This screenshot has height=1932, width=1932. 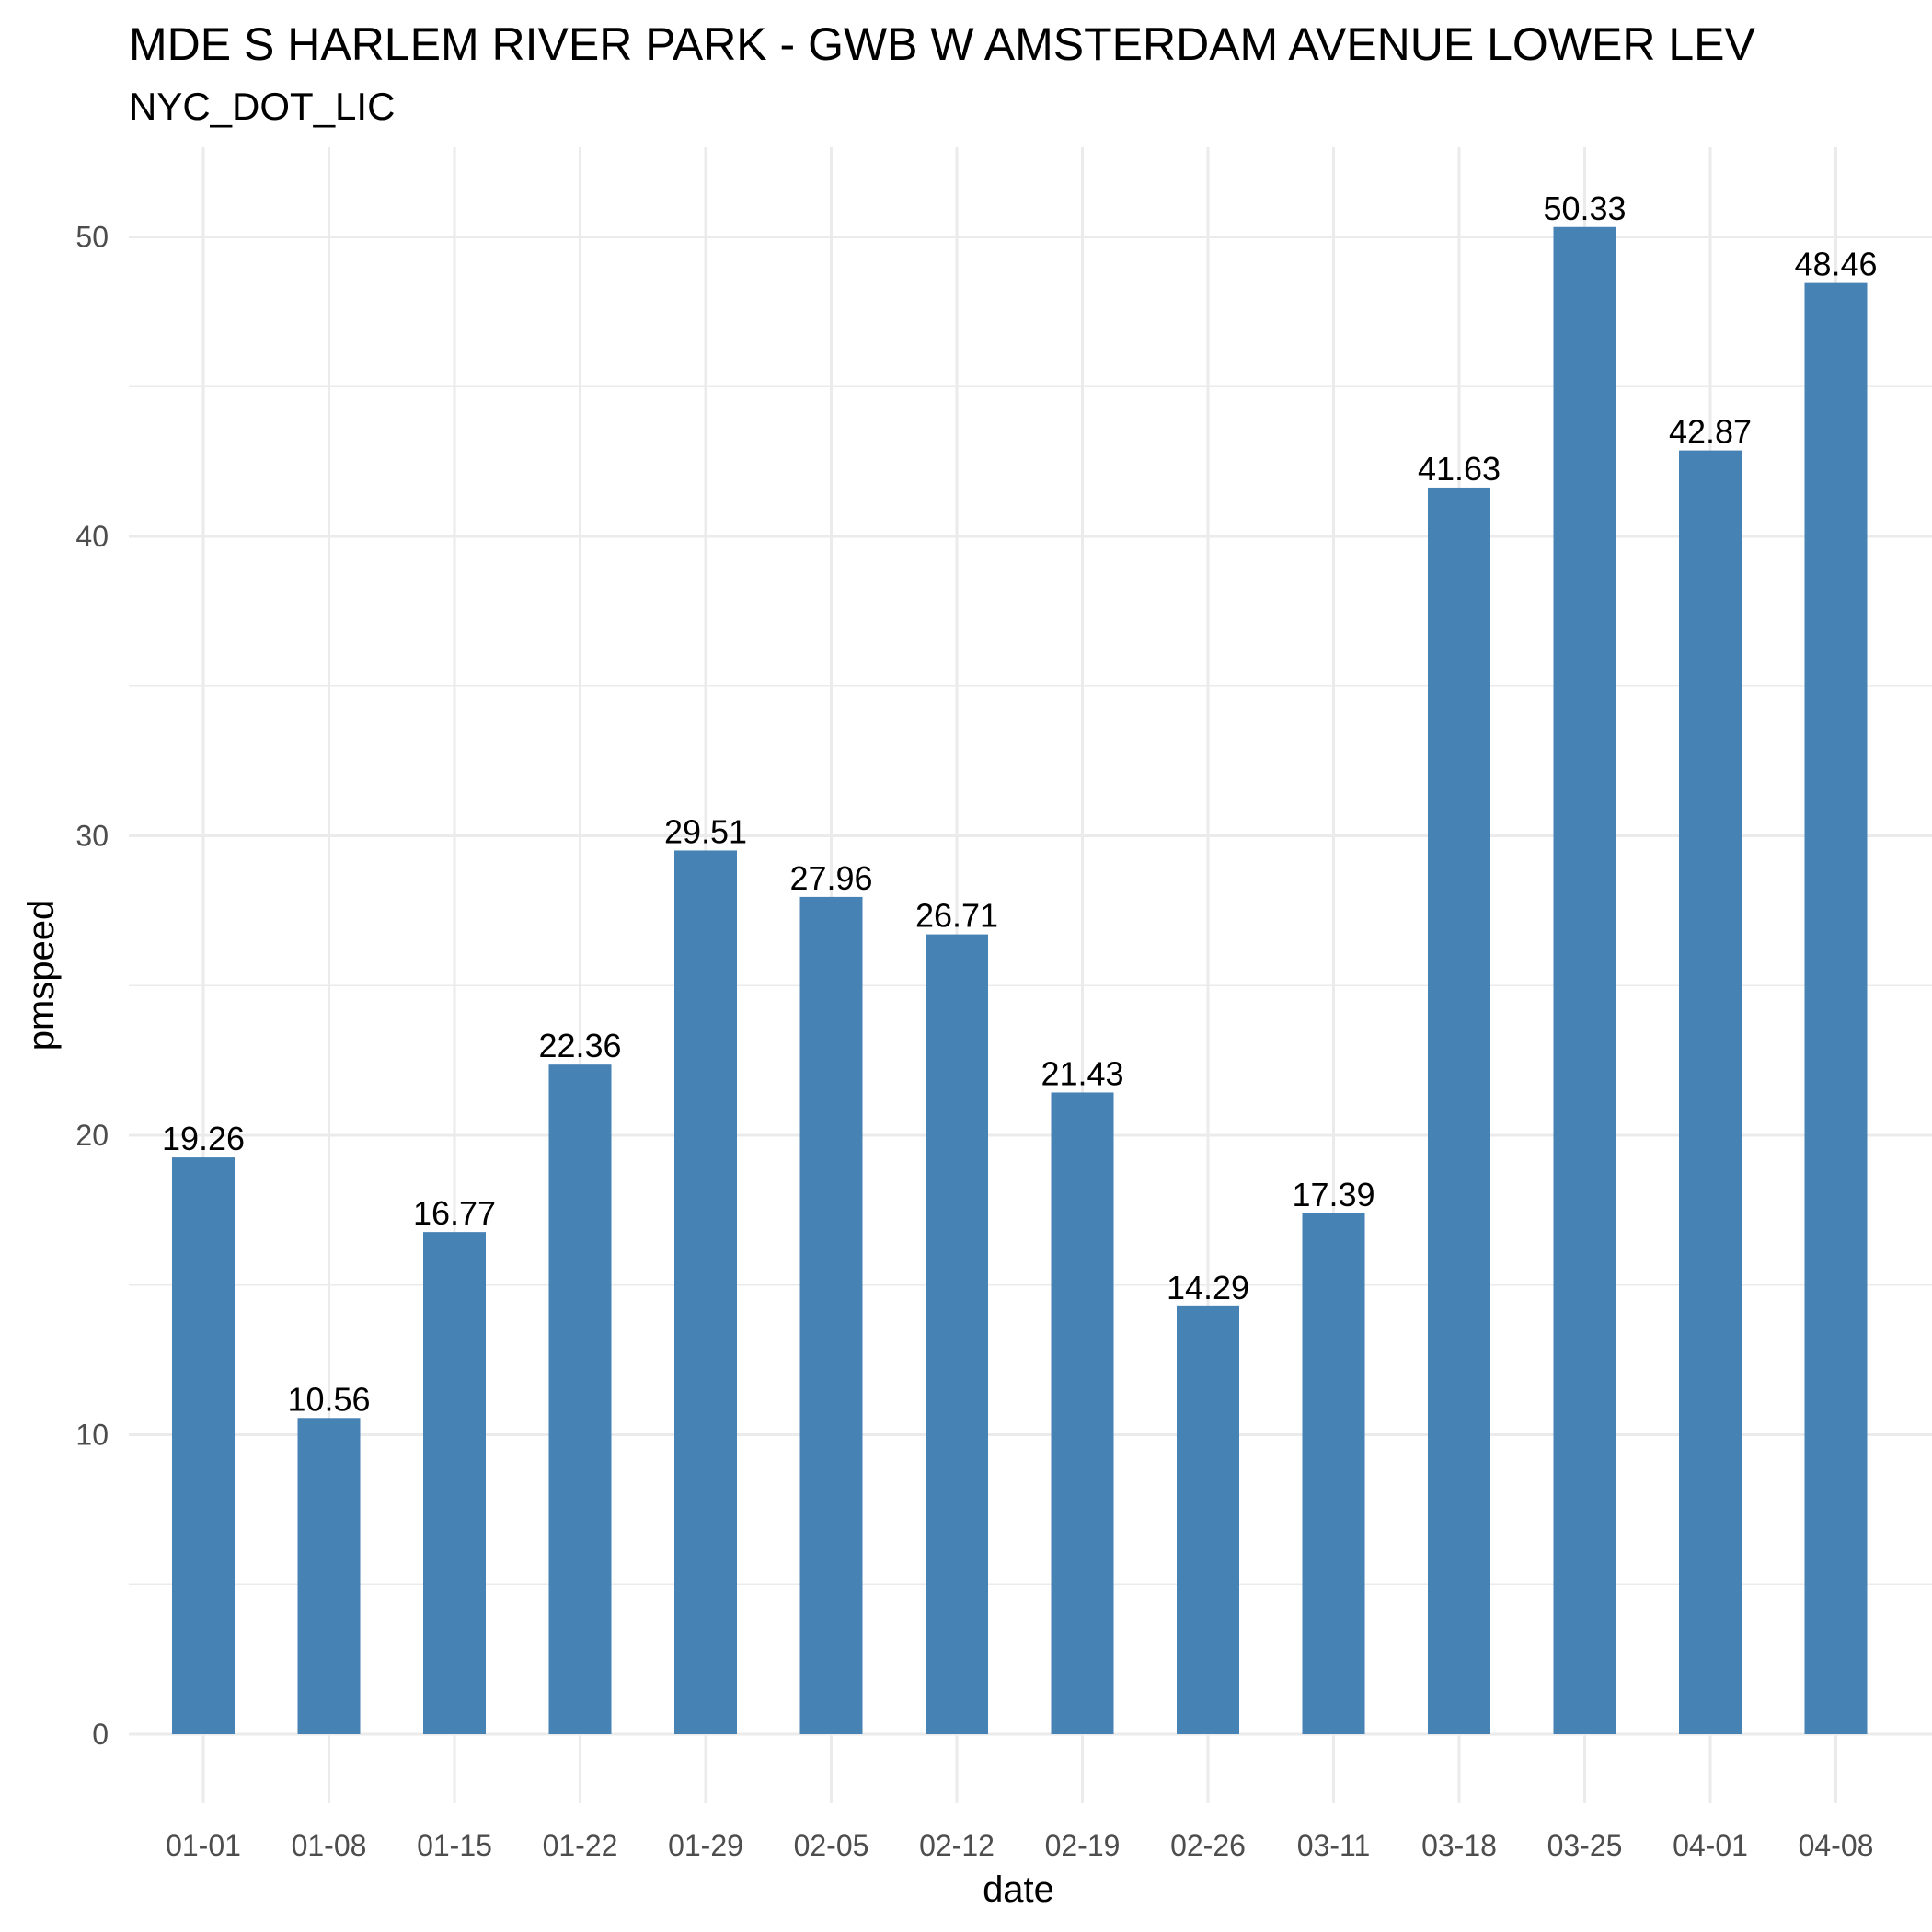 I want to click on chart-subtitle: NYC_DOT_LIC, so click(x=262, y=106).